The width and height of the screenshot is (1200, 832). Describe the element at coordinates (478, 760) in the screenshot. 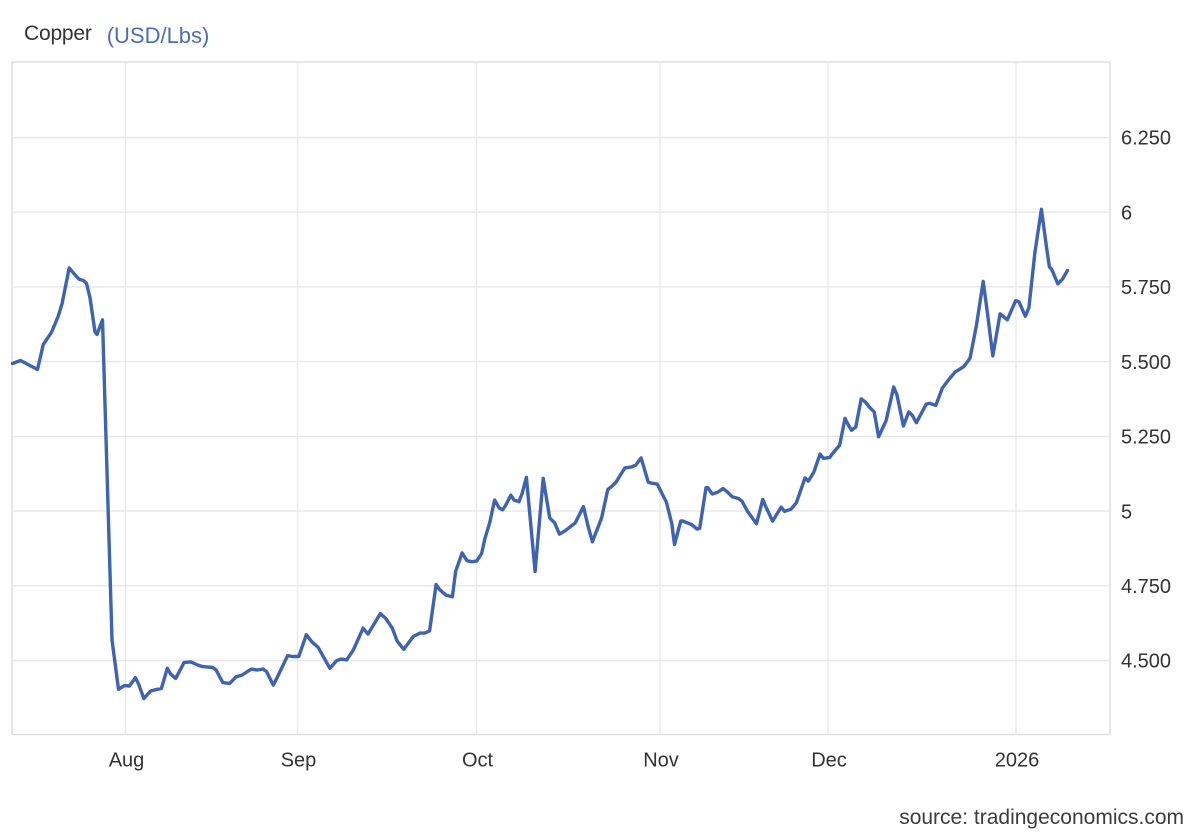

I see `svg-text: Oct` at that location.